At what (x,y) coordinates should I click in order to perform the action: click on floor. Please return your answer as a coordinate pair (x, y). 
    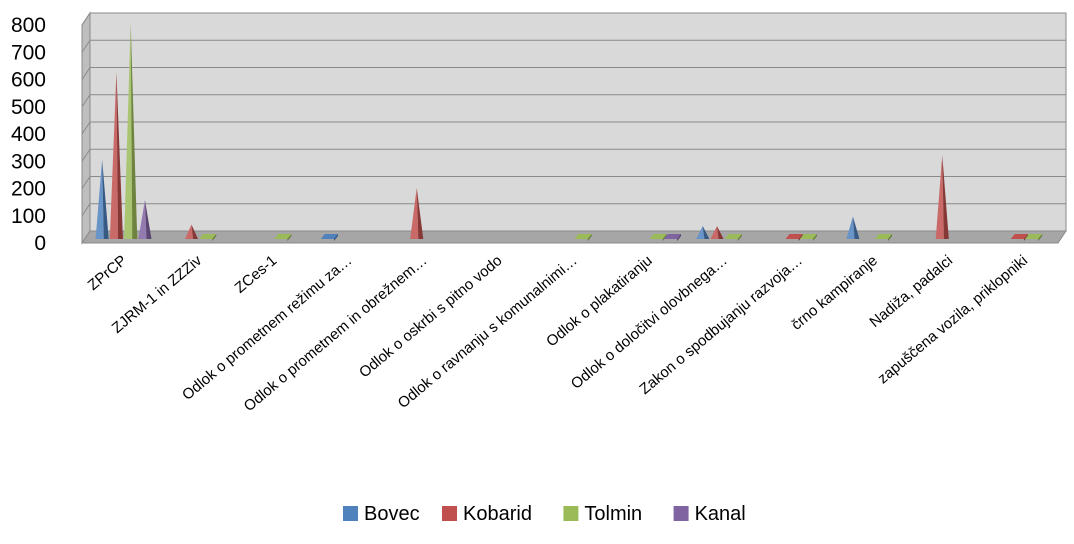
    Looking at the image, I should click on (574, 237).